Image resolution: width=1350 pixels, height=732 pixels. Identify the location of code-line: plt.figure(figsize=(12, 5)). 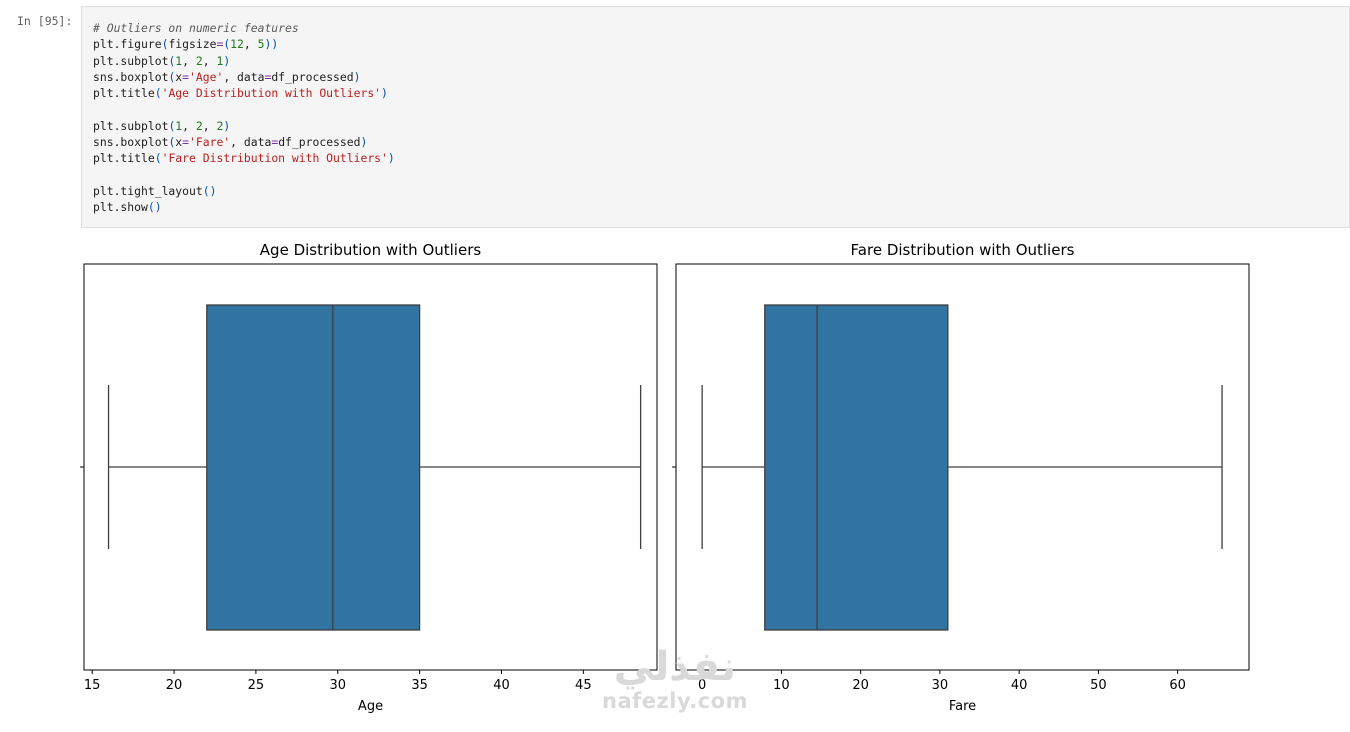
(244, 44).